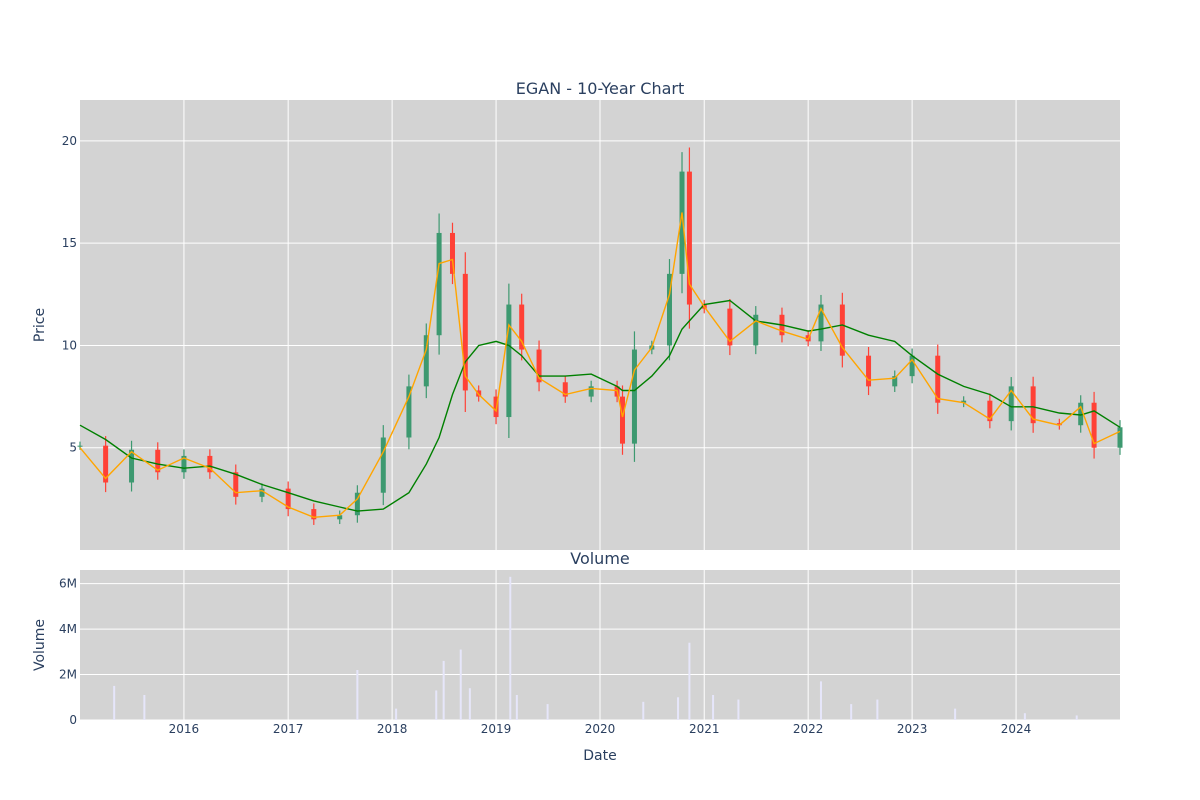 The height and width of the screenshot is (800, 1200). Describe the element at coordinates (496, 729) in the screenshot. I see `x-tick-label: 2019` at that location.